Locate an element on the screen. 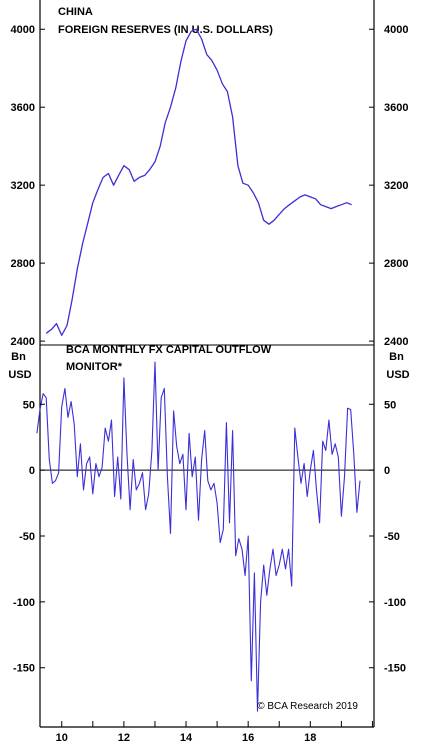  x-tick-label: 12 is located at coordinates (124, 738).